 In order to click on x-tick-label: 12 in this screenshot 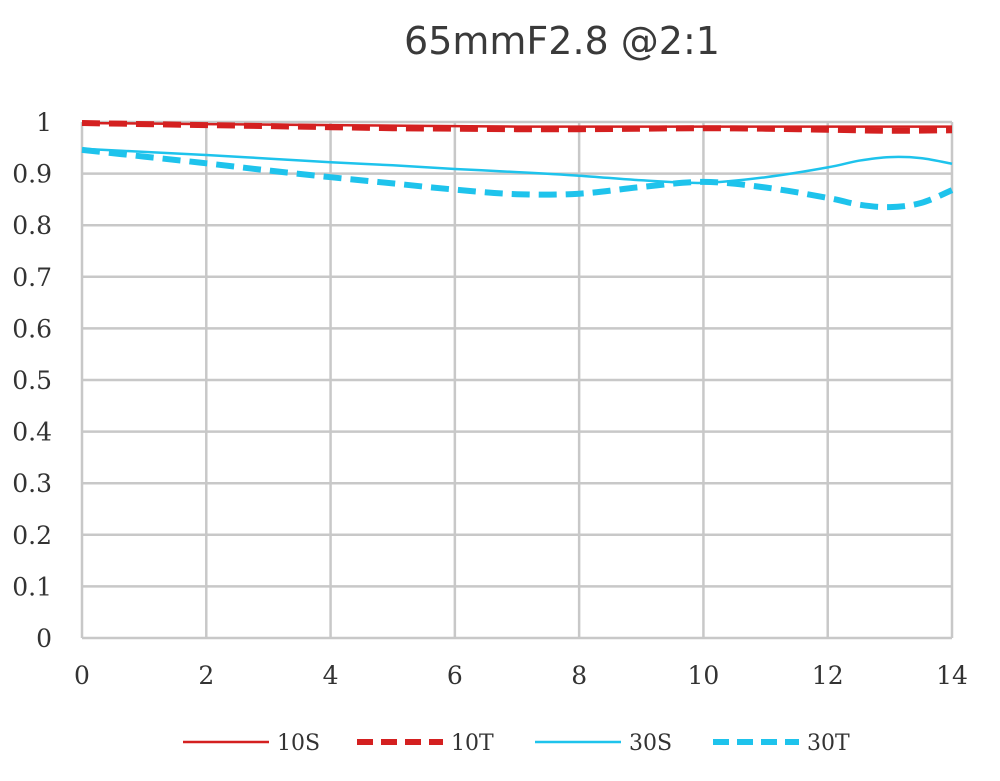, I will do `click(828, 675)`.